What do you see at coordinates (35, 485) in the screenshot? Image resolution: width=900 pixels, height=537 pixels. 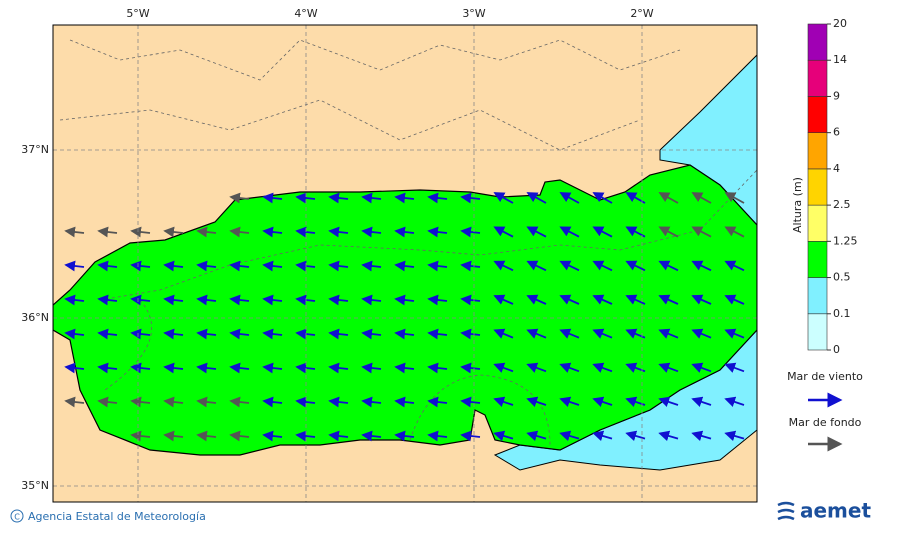 I see `lat-label: 35°N` at bounding box center [35, 485].